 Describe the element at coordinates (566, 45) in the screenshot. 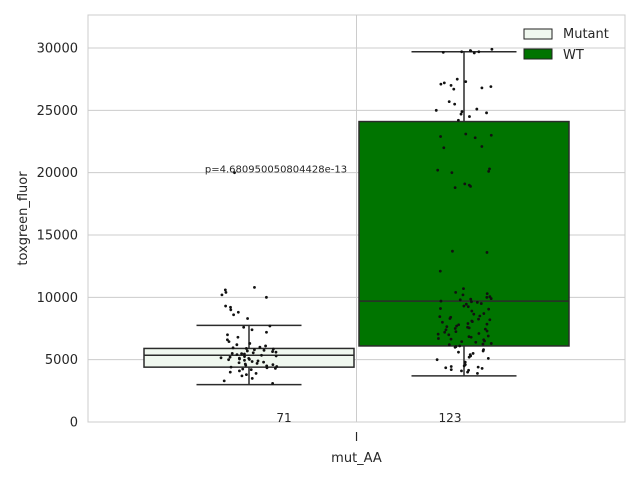

I see `legend: Mutant WT` at that location.